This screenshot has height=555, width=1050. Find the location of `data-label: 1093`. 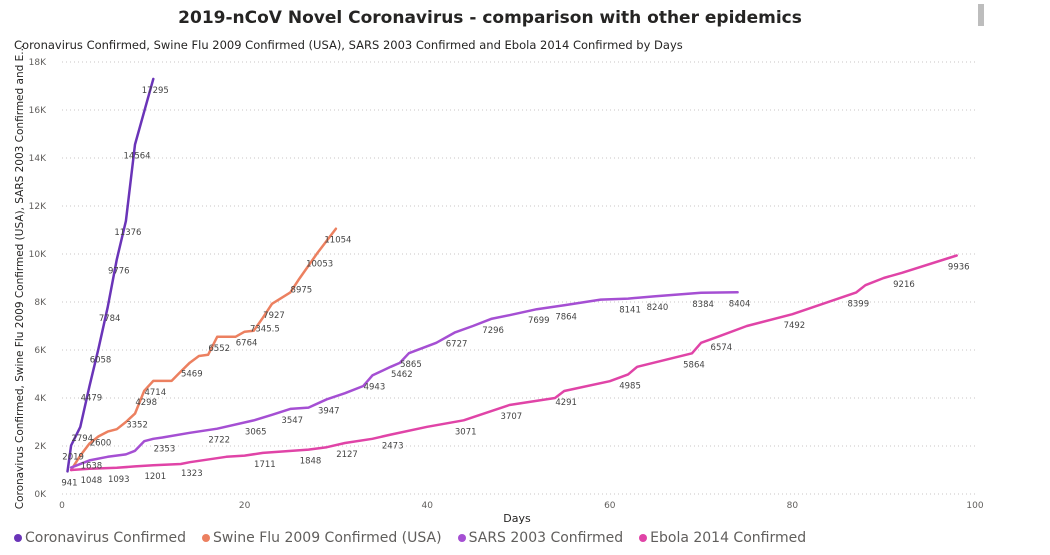

data-label: 1093 is located at coordinates (119, 480).